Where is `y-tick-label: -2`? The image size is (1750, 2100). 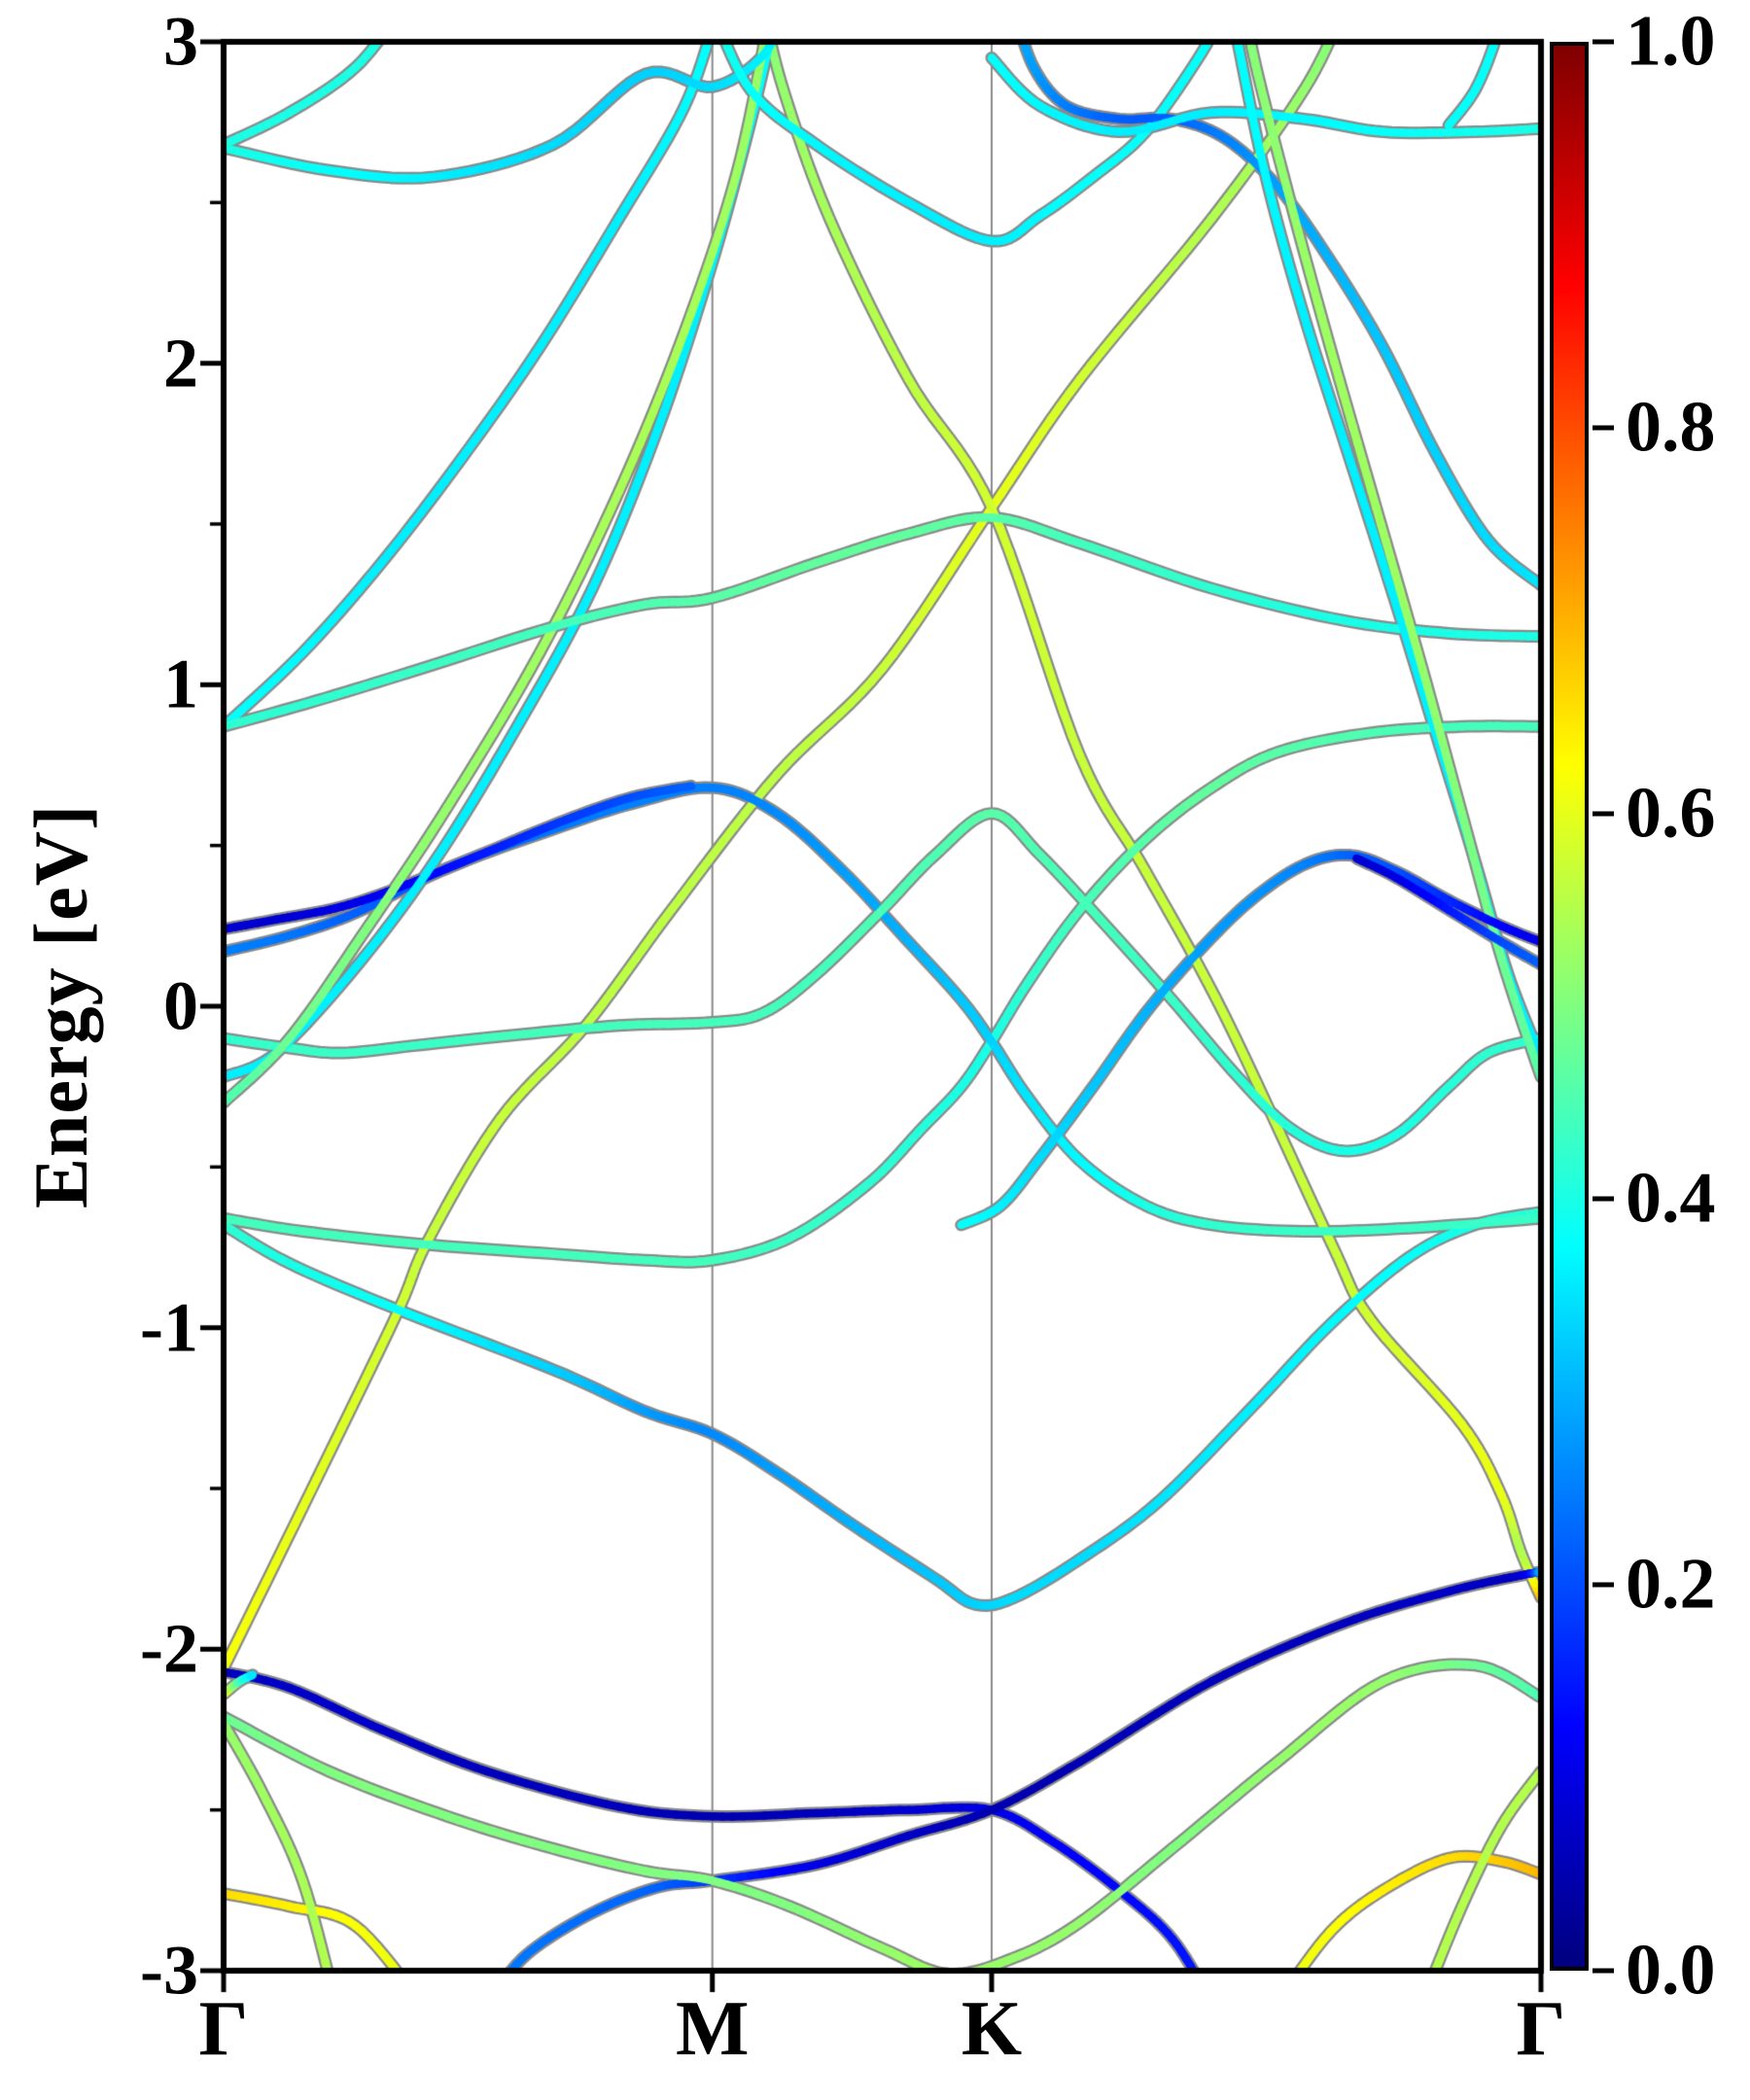
y-tick-label: -2 is located at coordinates (169, 1648).